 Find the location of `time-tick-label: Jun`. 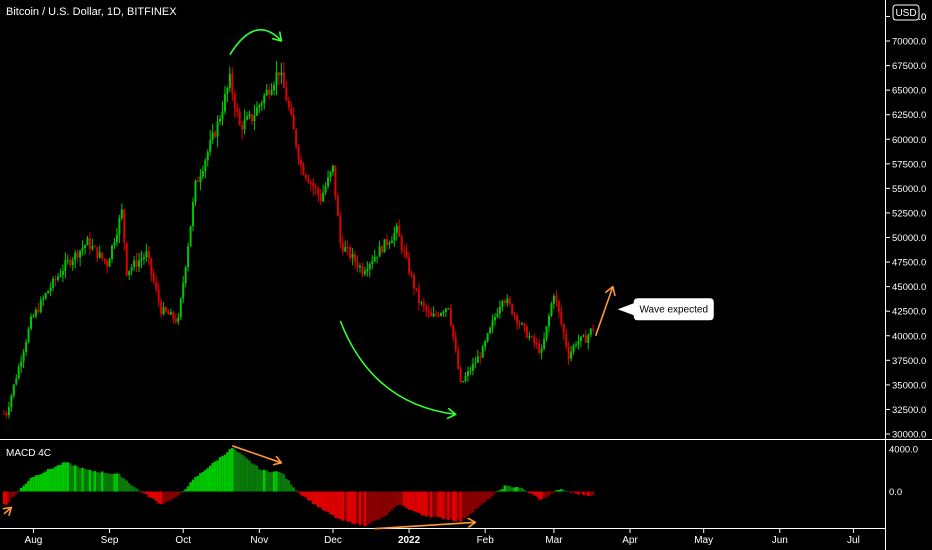

time-tick-label: Jun is located at coordinates (780, 540).